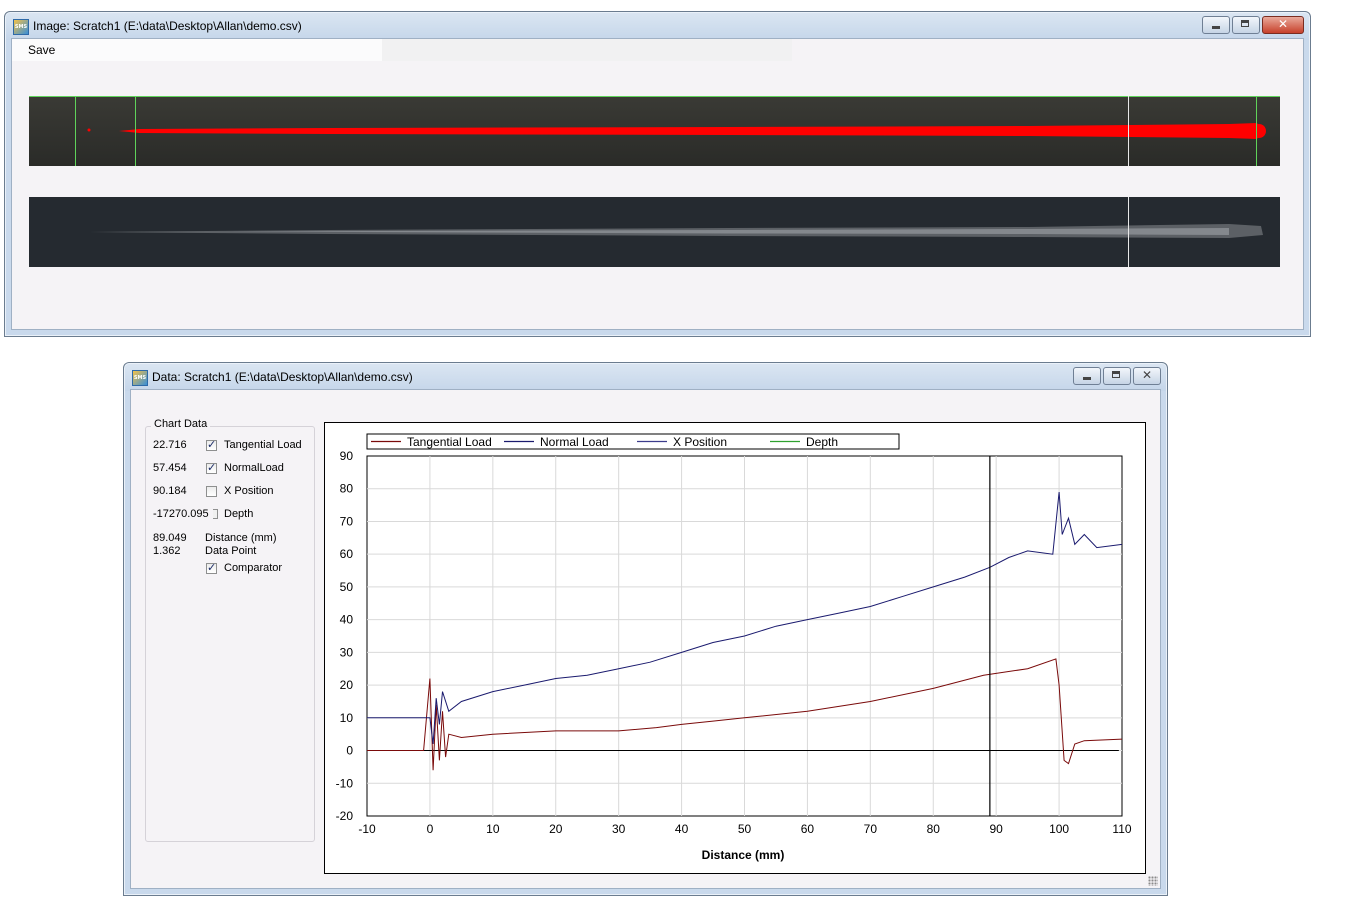 The image size is (1347, 914). I want to click on tangential-load-checkbox: ✓, so click(211, 444).